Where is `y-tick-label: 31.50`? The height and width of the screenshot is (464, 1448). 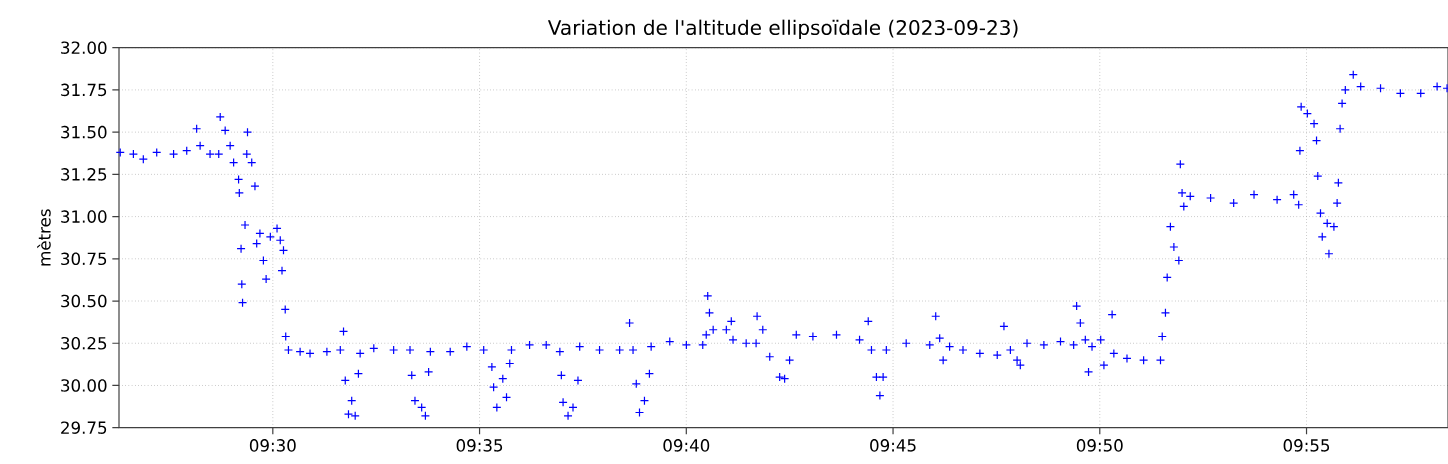
y-tick-label: 31.50 is located at coordinates (84, 132).